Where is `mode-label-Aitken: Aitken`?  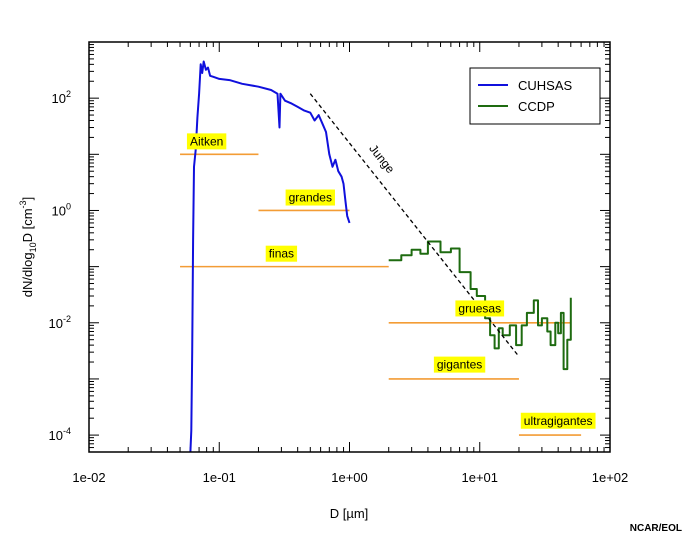 mode-label-Aitken: Aitken is located at coordinates (206, 141).